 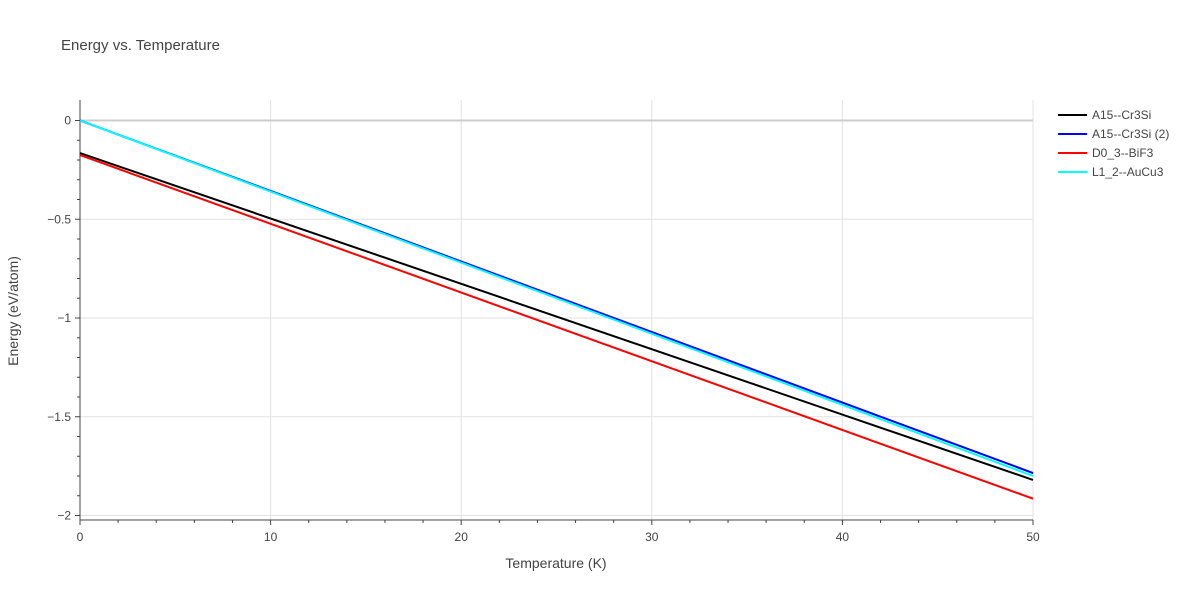 I want to click on legend-item: A15--Cr3Si (2), so click(x=1113, y=134).